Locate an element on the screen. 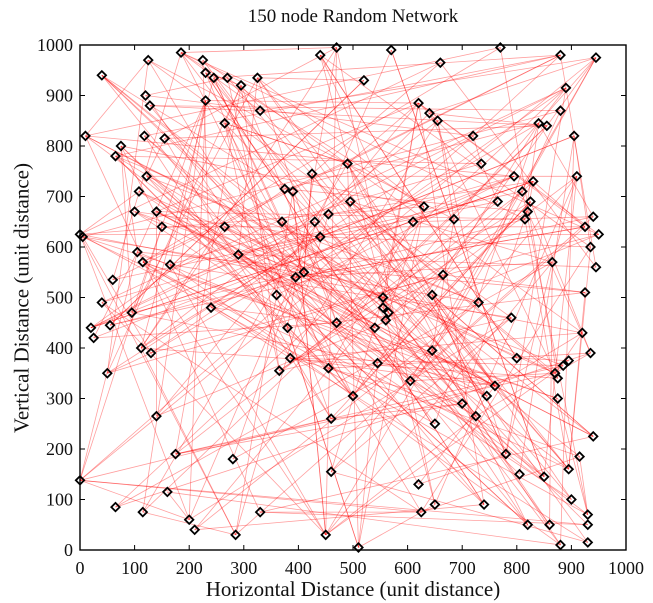 This screenshot has width=653, height=603. x-tick-label: 400 is located at coordinates (298, 568).